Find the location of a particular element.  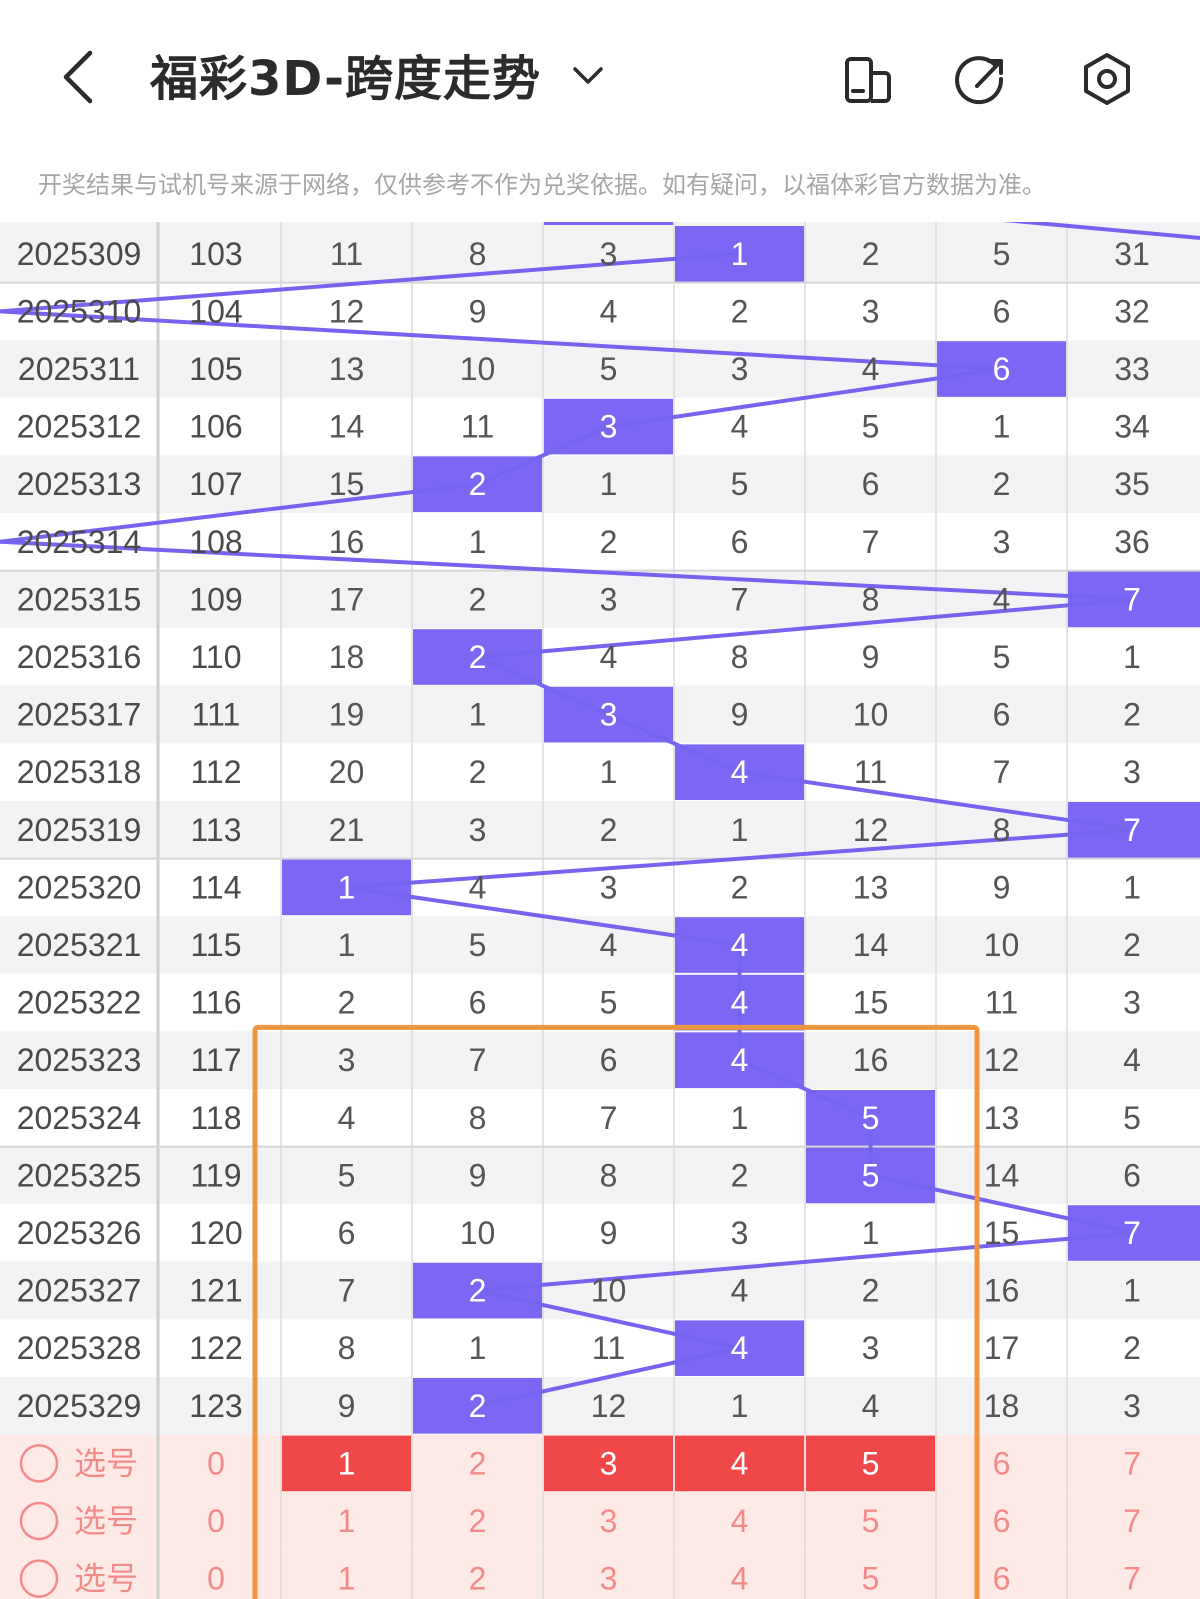

sequence-number: 122 is located at coordinates (215, 1348).